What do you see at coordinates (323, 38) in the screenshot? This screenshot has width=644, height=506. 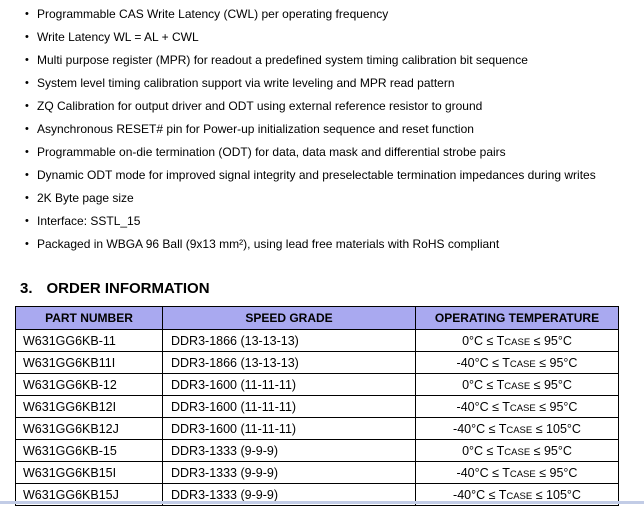 I see `feature-bullet: Write Latency WL = AL + CWL` at bounding box center [323, 38].